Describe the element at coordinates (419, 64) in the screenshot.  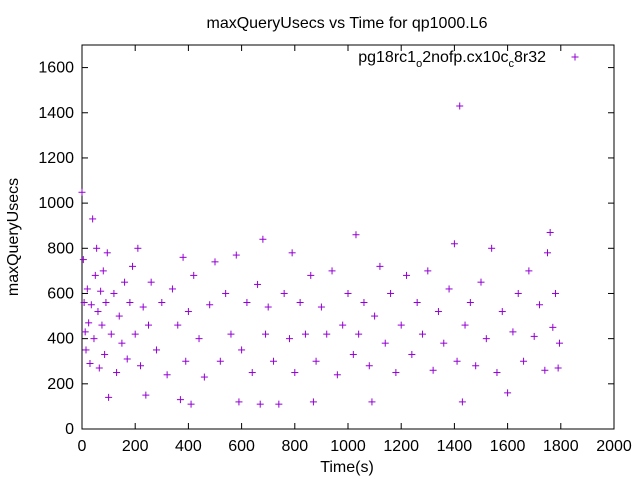
I see `legend-label-subscript-b: o` at that location.